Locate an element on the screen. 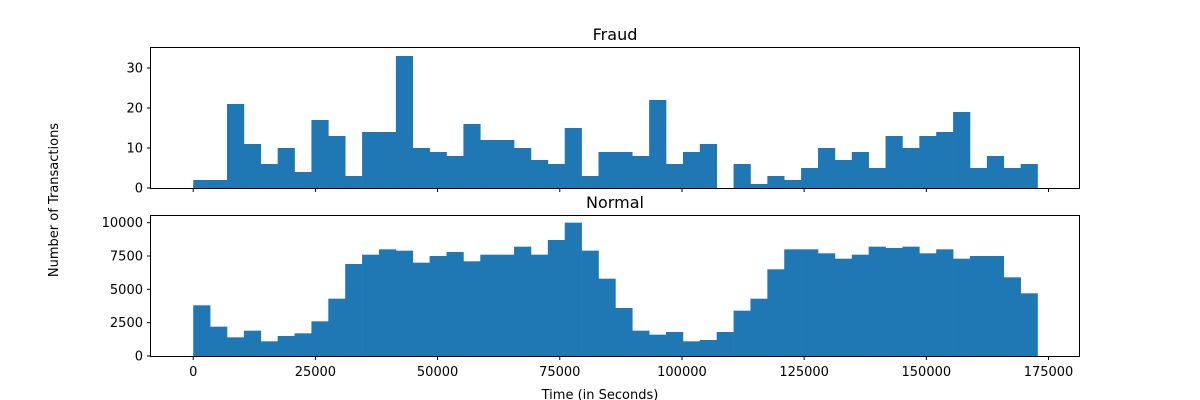  x-tick-label: 100000 is located at coordinates (682, 372).